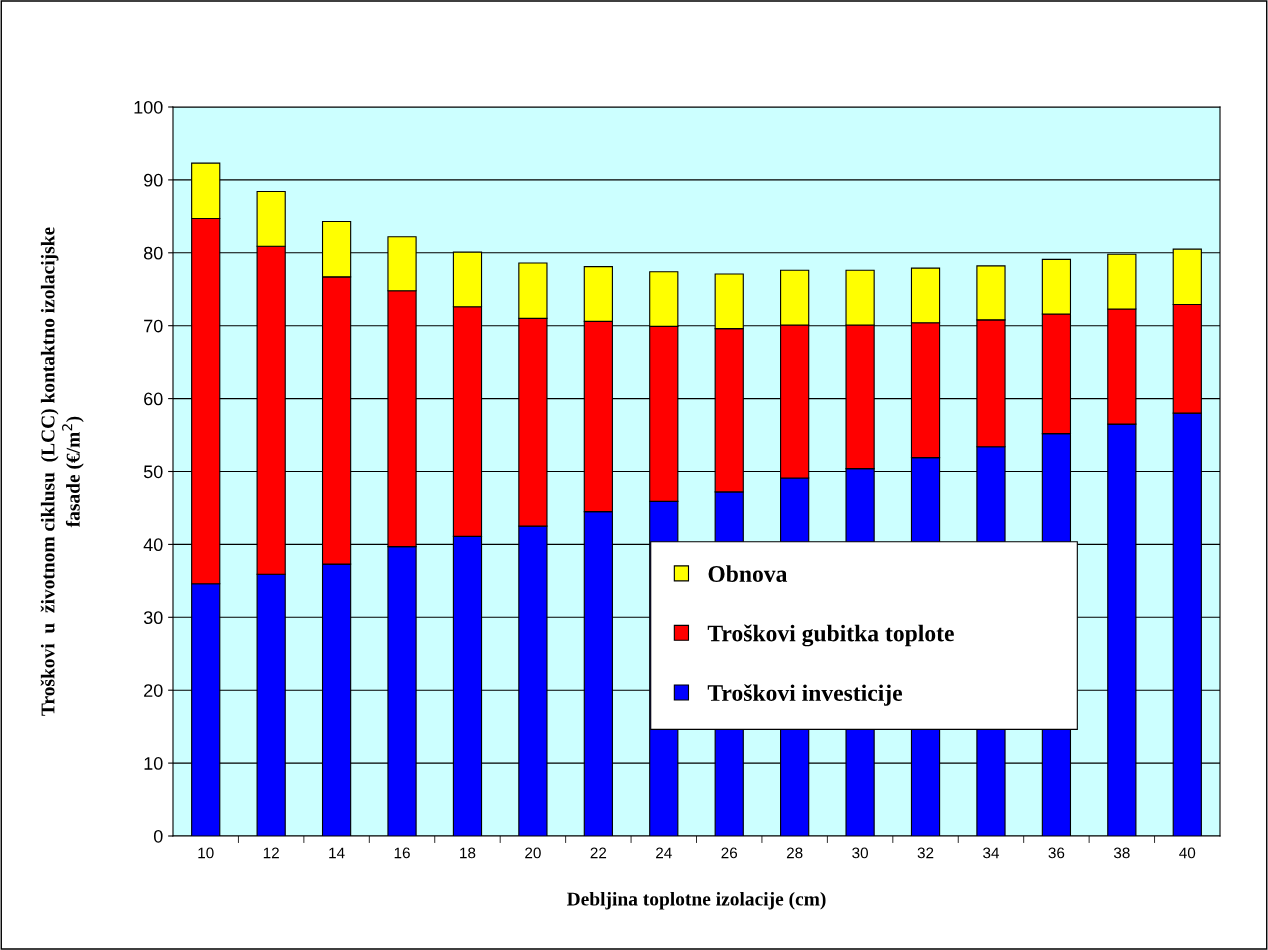 This screenshot has height=950, width=1268. What do you see at coordinates (794, 853) in the screenshot?
I see `x-tick-label: 28` at bounding box center [794, 853].